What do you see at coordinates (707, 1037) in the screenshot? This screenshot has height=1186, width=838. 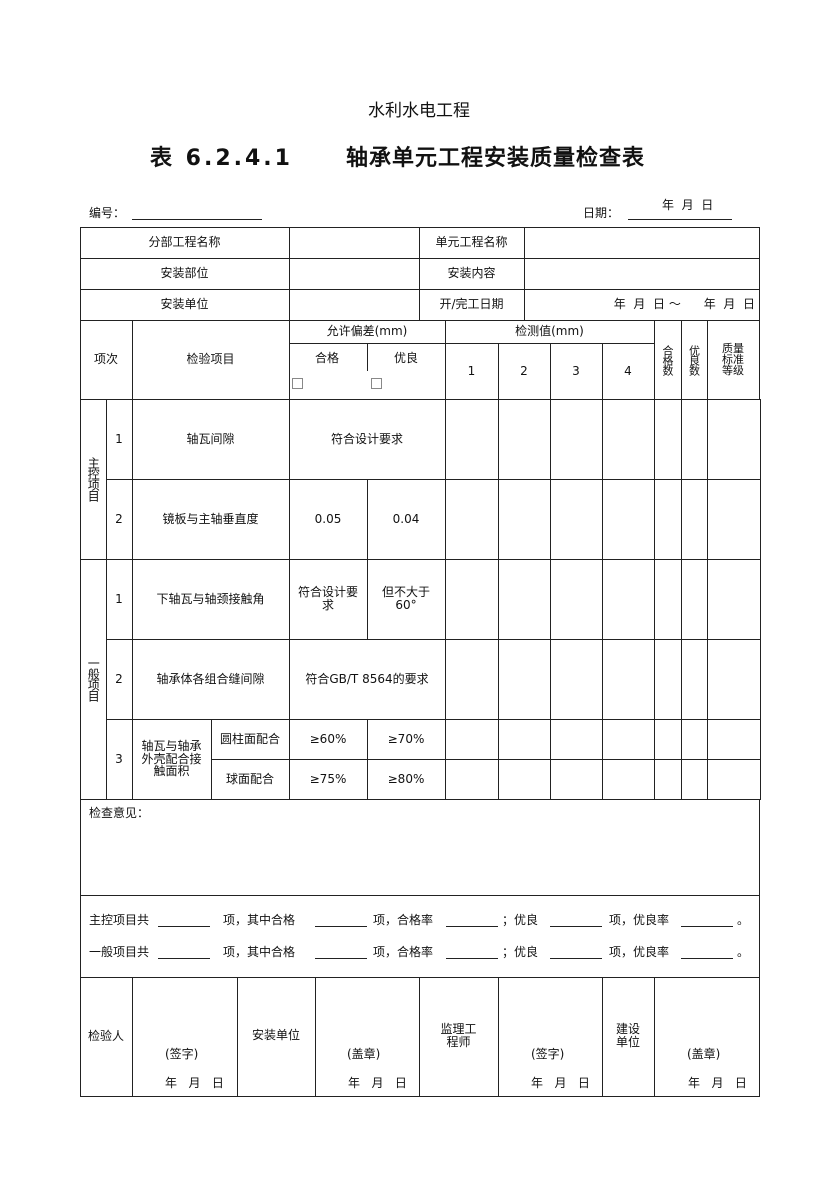 I see `owner-seal` at bounding box center [707, 1037].